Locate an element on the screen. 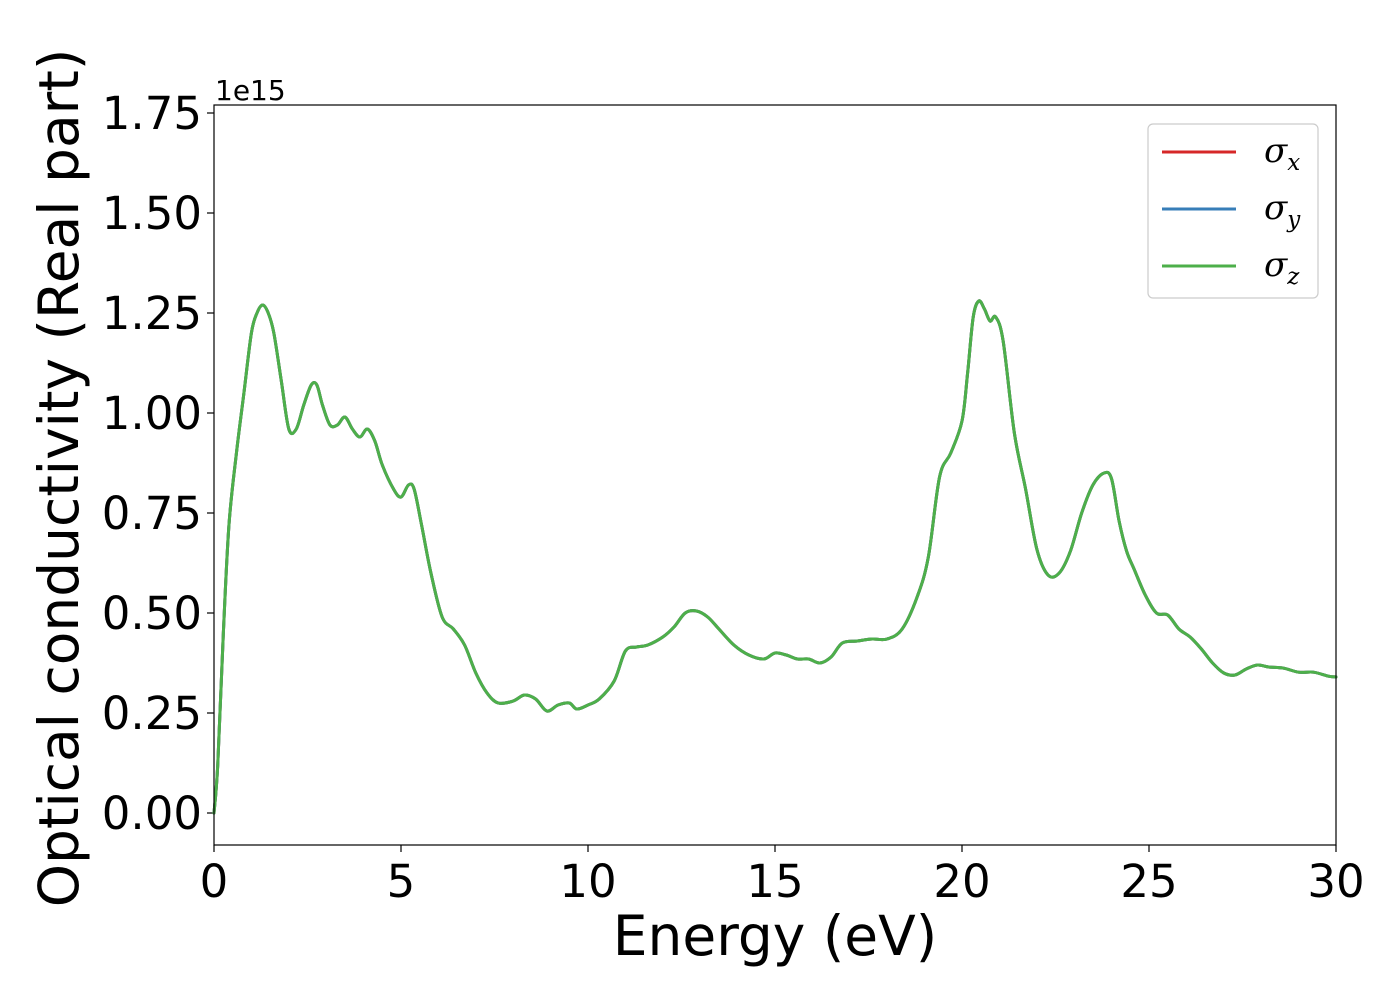  legend-label: σz is located at coordinates (1282, 267).